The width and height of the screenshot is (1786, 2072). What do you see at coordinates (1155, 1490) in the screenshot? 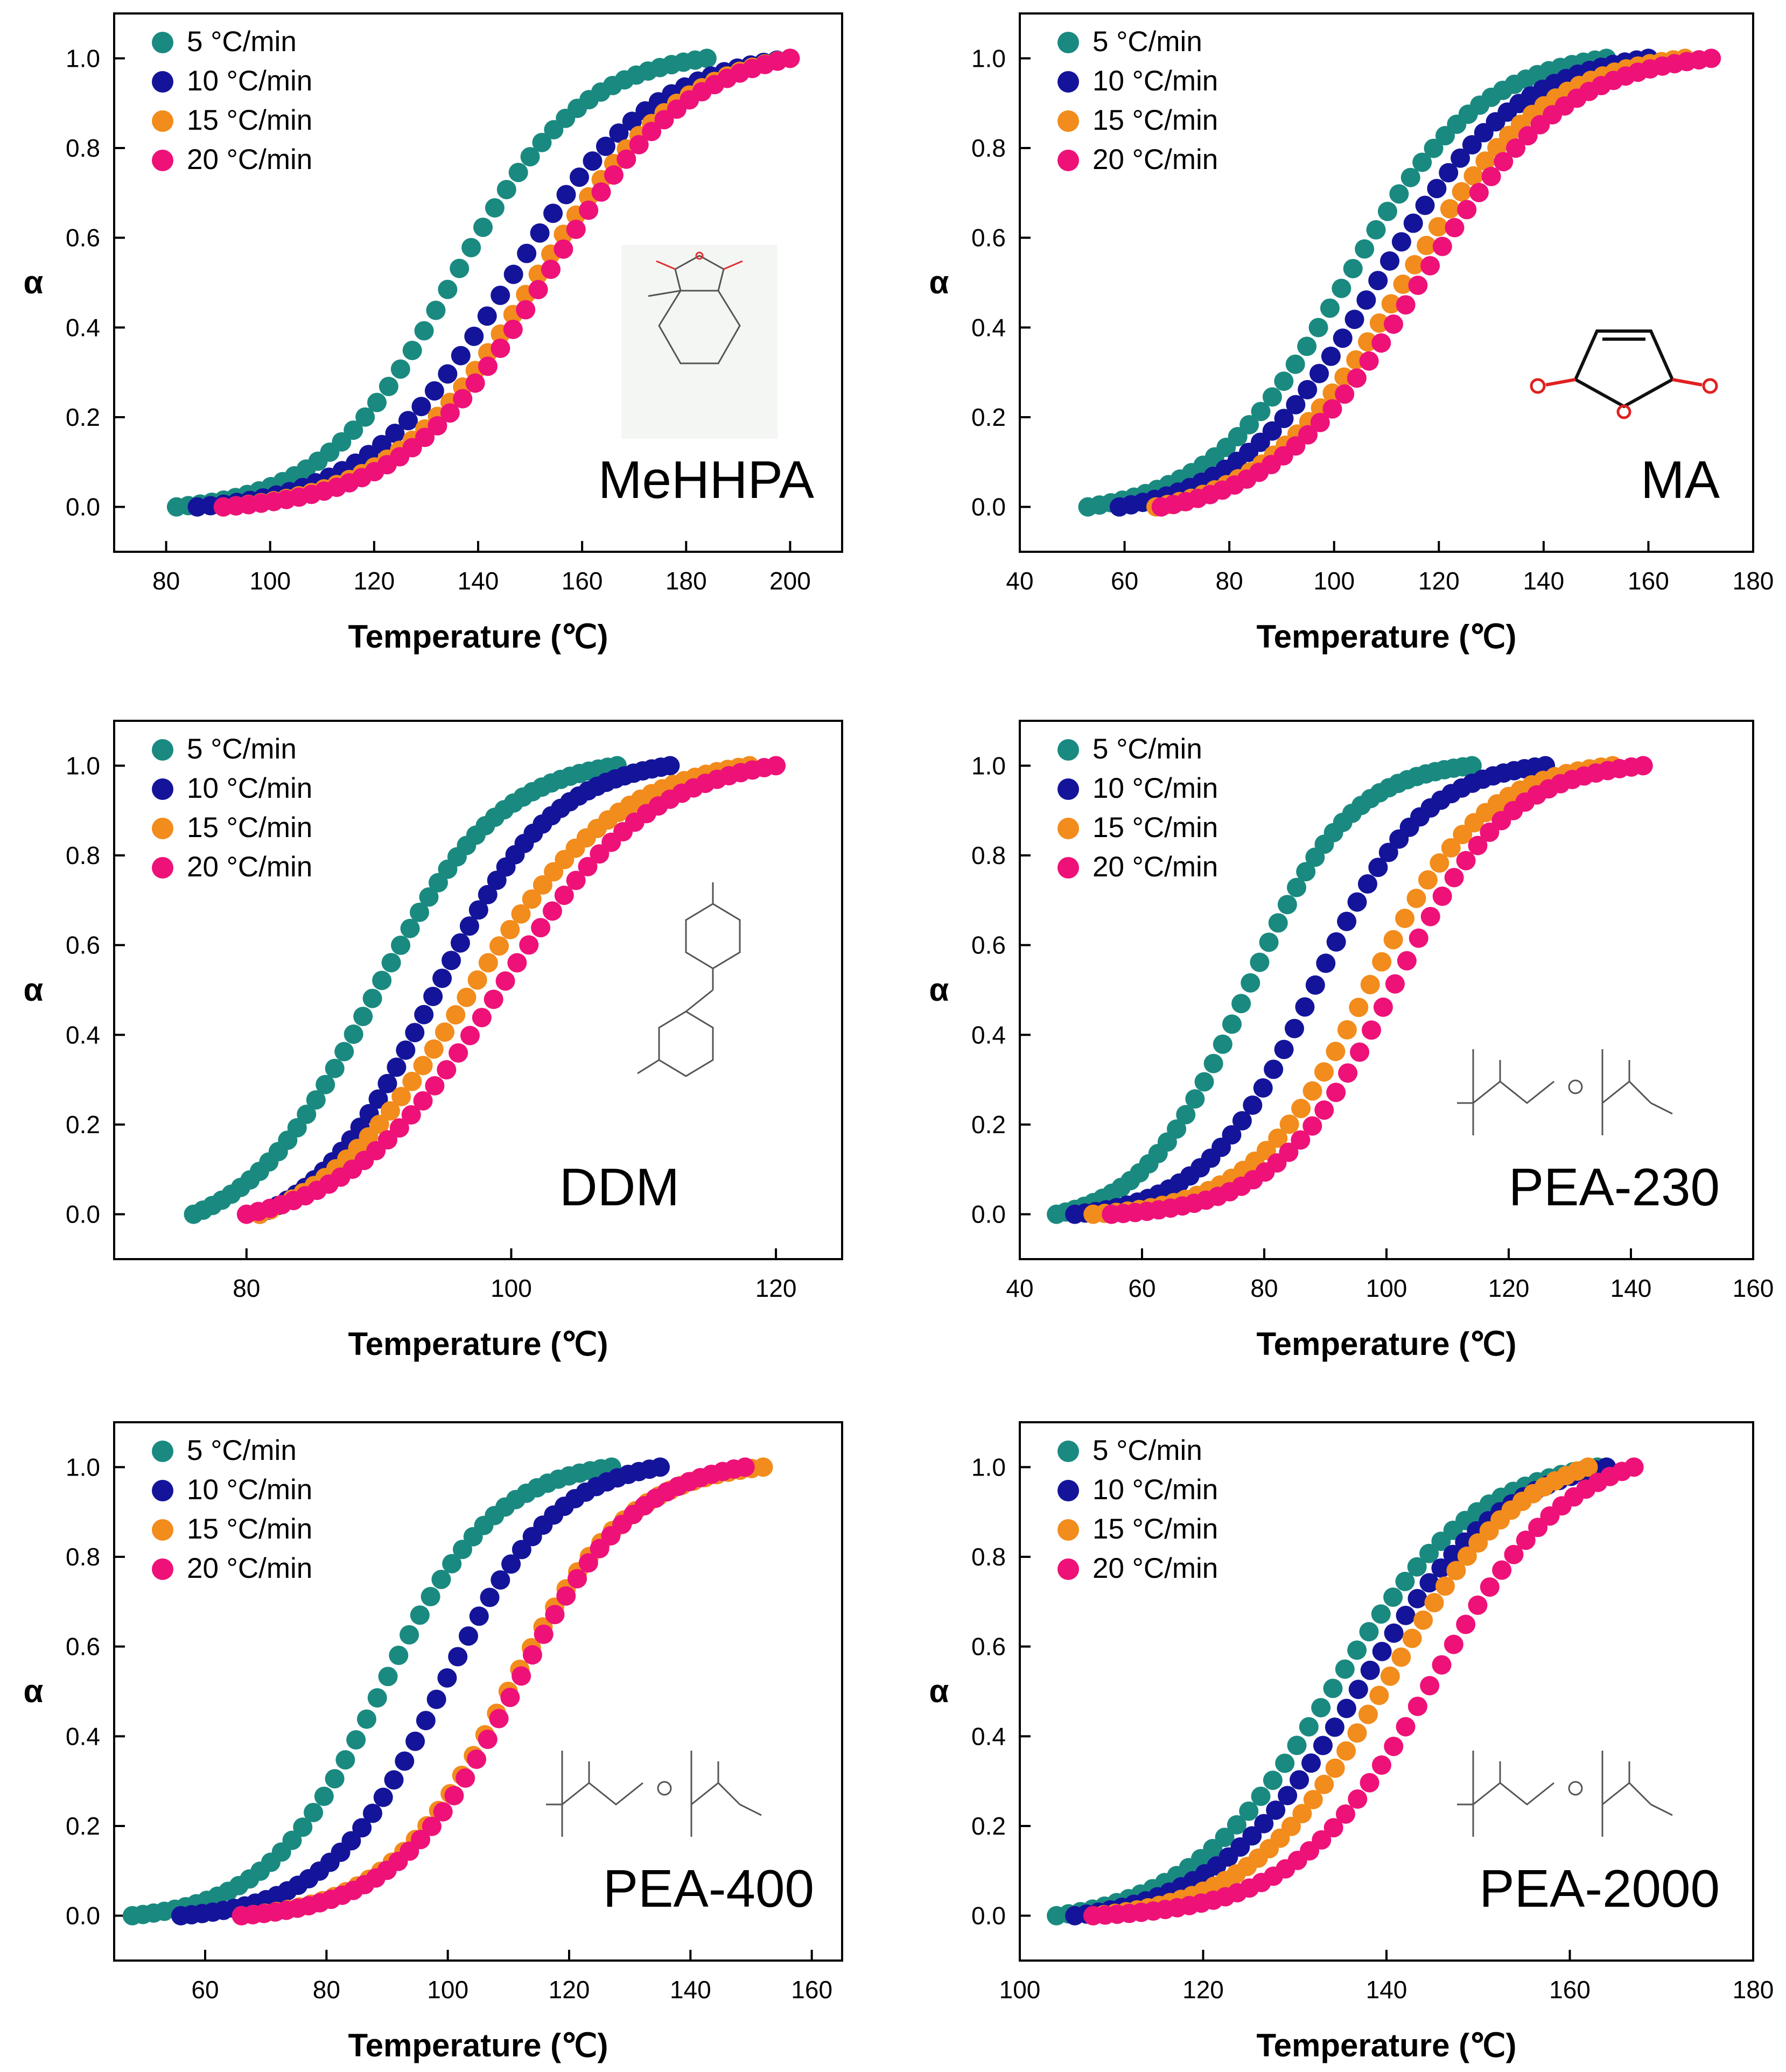
I see `legend-label-2: 10 °C/min` at bounding box center [1155, 1490].